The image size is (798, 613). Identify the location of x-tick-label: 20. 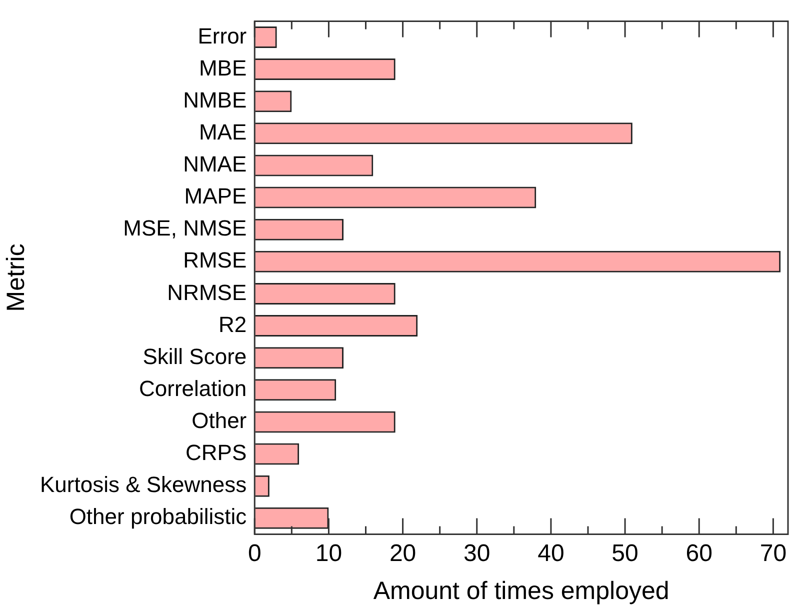
(402, 554).